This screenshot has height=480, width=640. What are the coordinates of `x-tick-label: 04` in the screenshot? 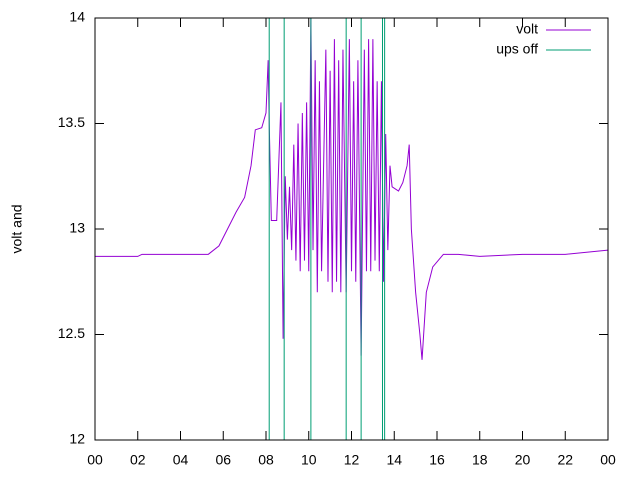 It's located at (181, 460).